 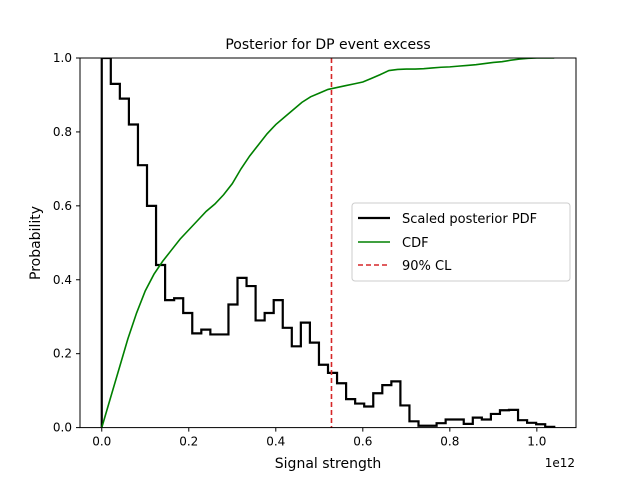 What do you see at coordinates (449, 442) in the screenshot?
I see `x-tick-label: 0.8` at bounding box center [449, 442].